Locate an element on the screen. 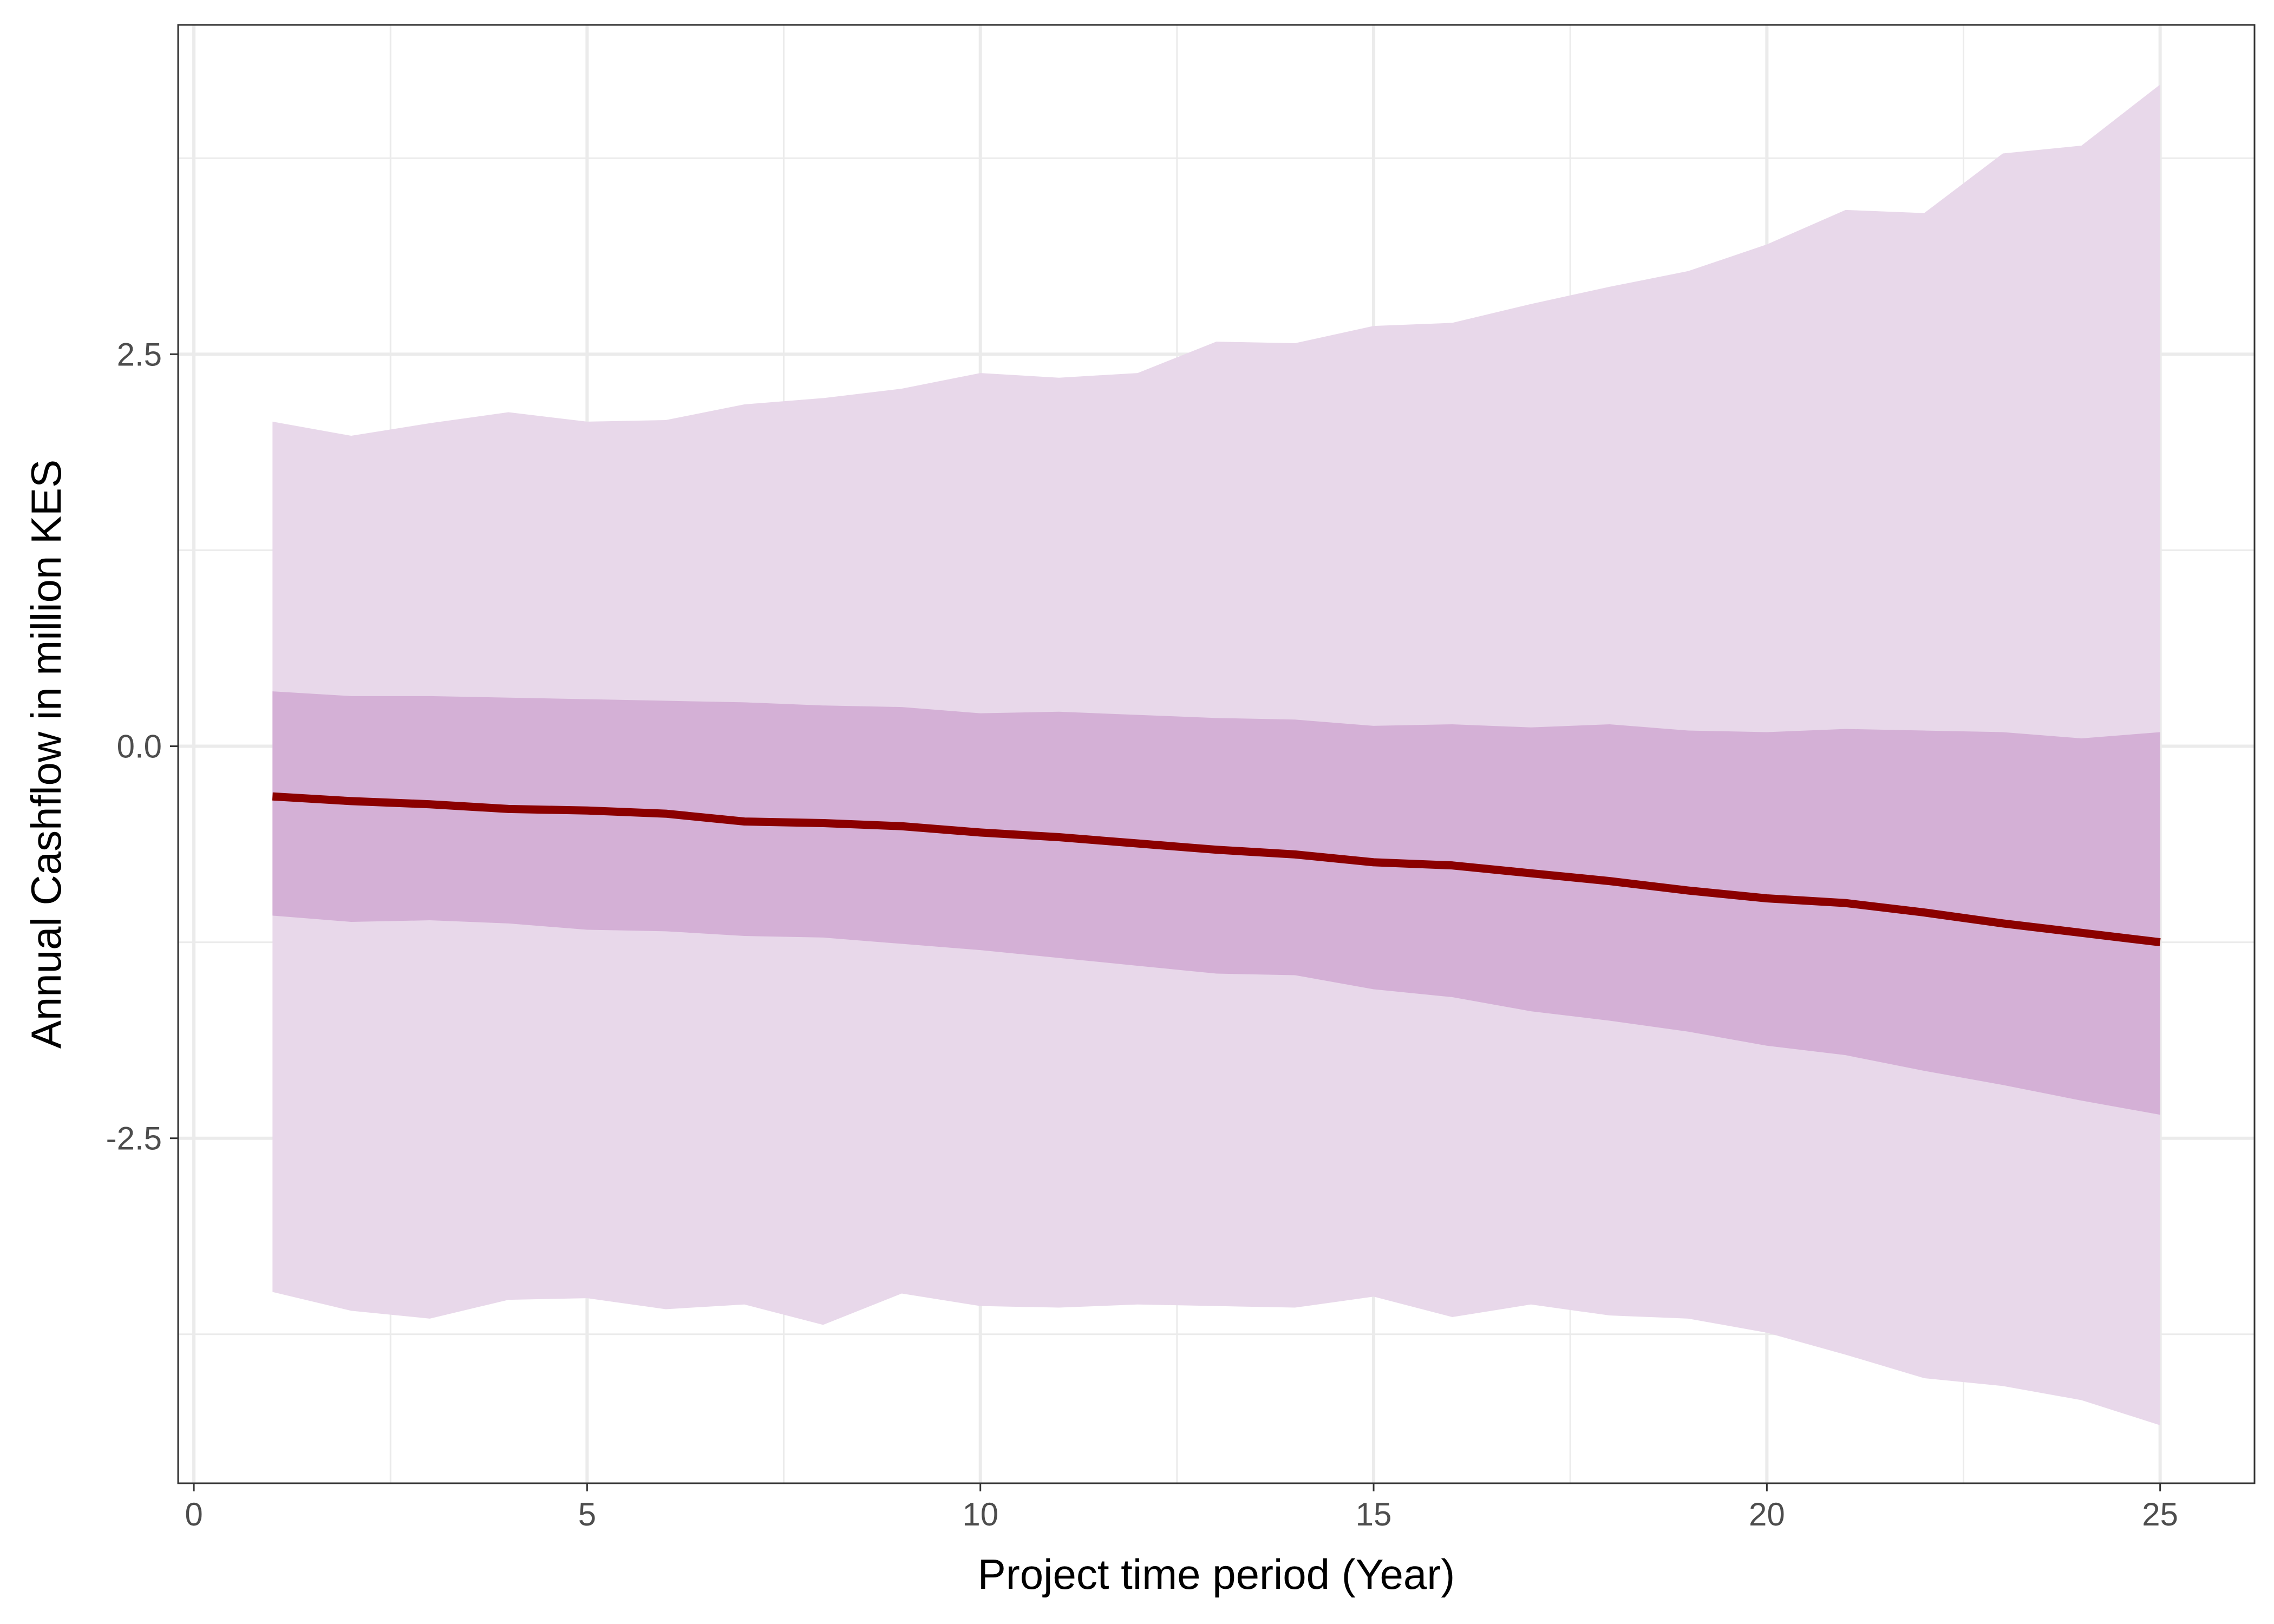 The height and width of the screenshot is (1624, 2274). median-line is located at coordinates (1216, 869).